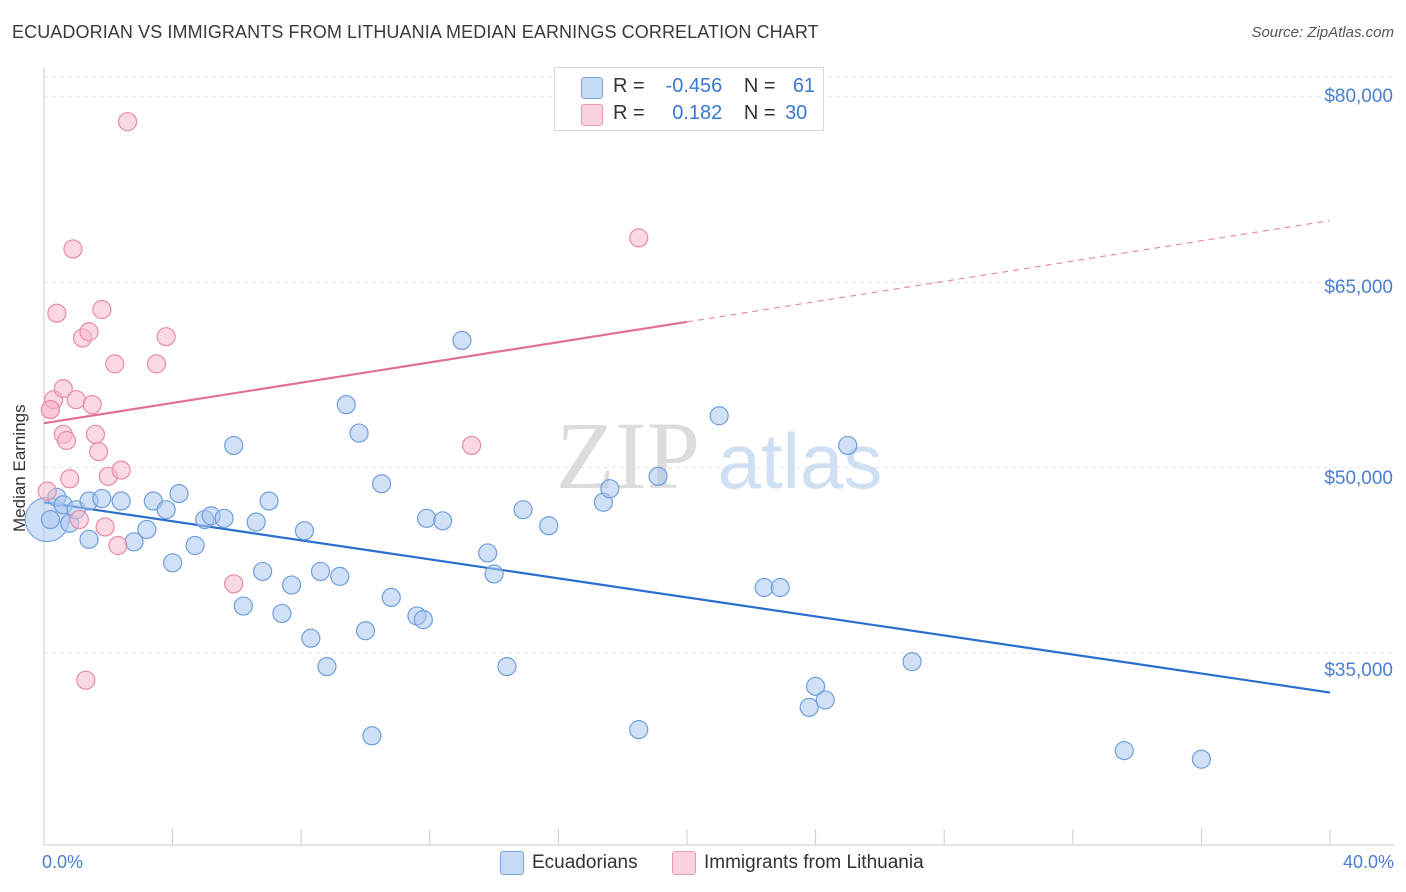 This screenshot has height=892, width=1406. Describe the element at coordinates (714, 86) in the screenshot. I see `legend-row-ecuadorians: R = -0.456 N = 61` at that location.